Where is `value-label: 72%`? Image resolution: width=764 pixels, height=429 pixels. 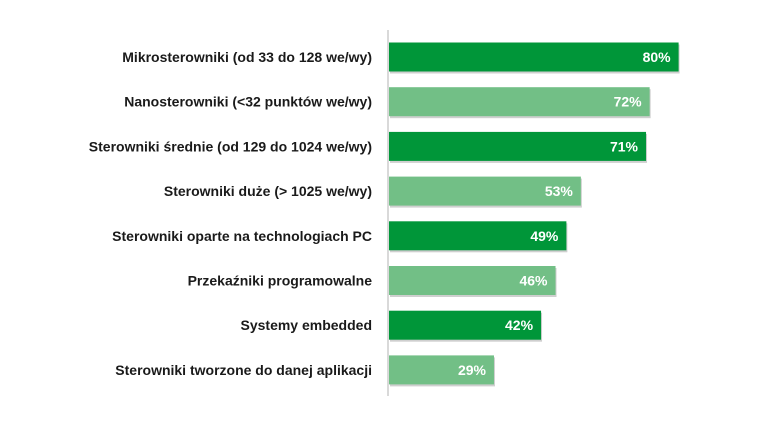 value-label: 72% is located at coordinates (628, 102).